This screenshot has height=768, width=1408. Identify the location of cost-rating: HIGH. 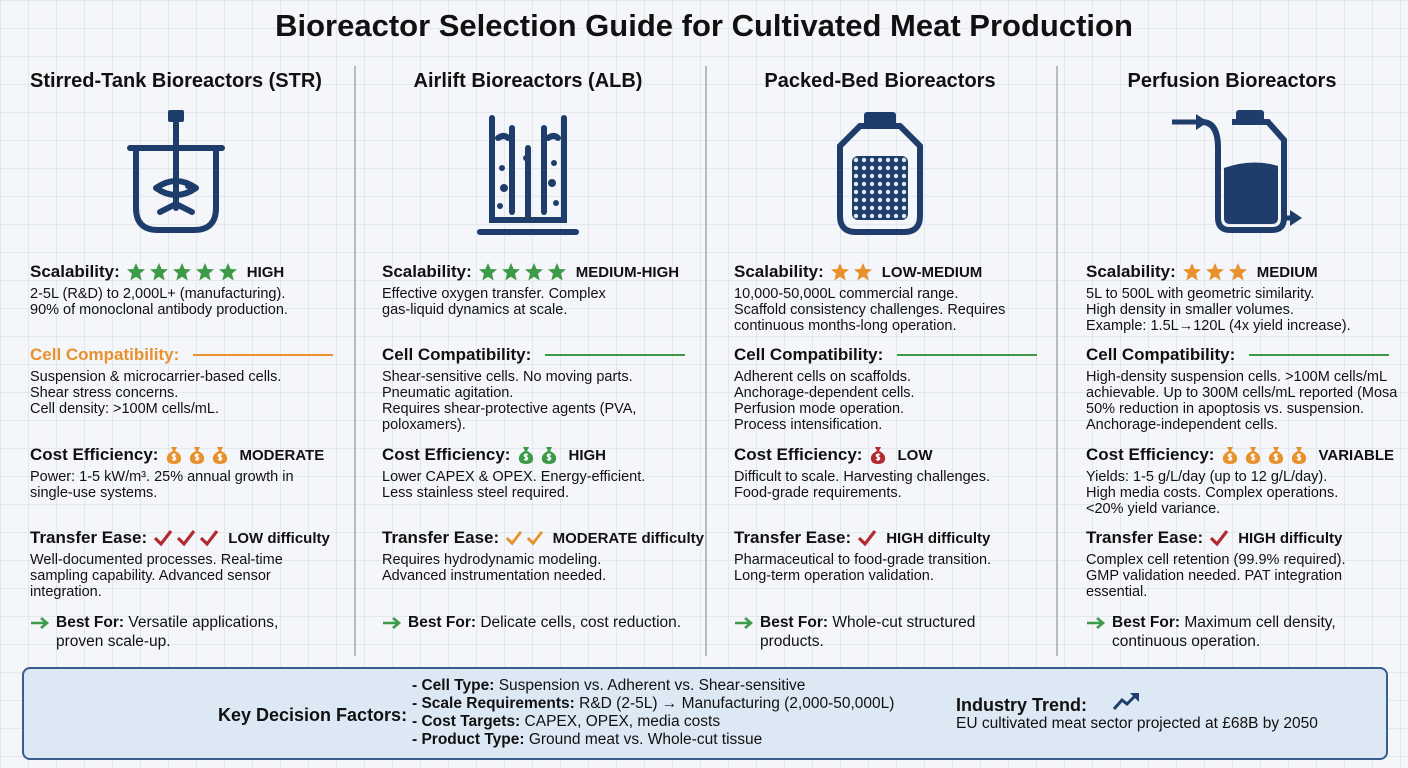
(587, 455).